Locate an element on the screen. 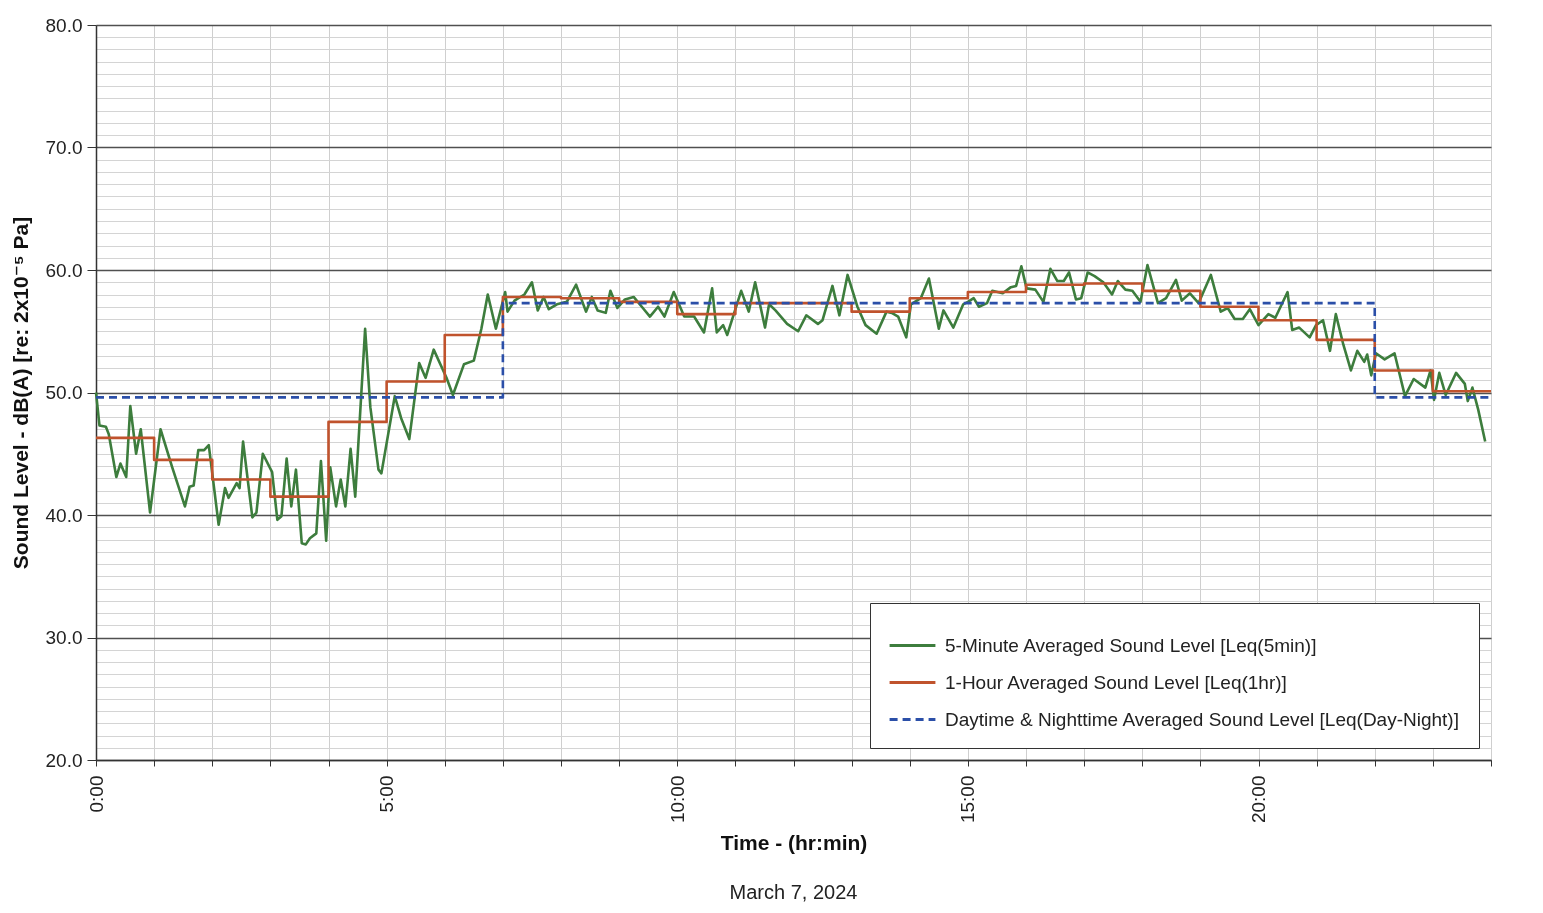  y-tick-label: 20.0 is located at coordinates (64, 760).